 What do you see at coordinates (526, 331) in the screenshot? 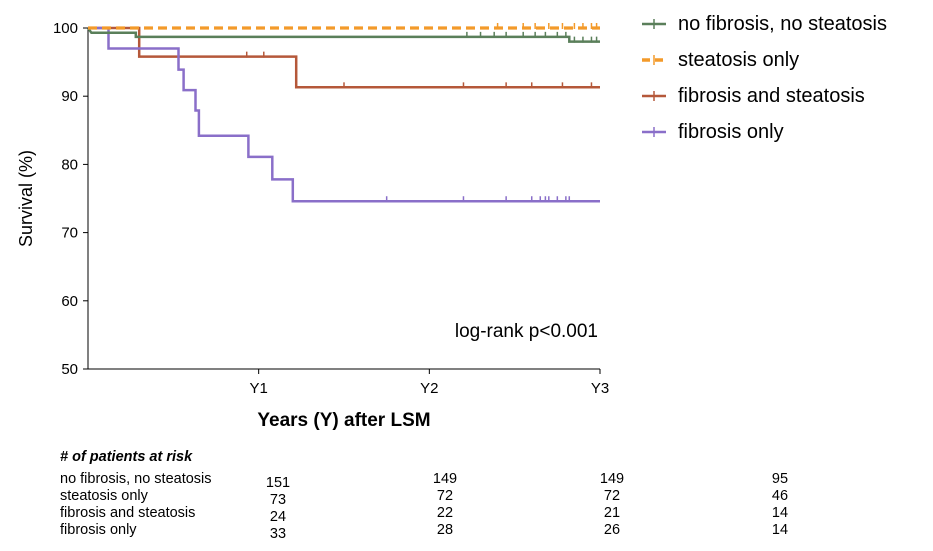
I see `logrank-annotation: log-rank p<0.001` at bounding box center [526, 331].